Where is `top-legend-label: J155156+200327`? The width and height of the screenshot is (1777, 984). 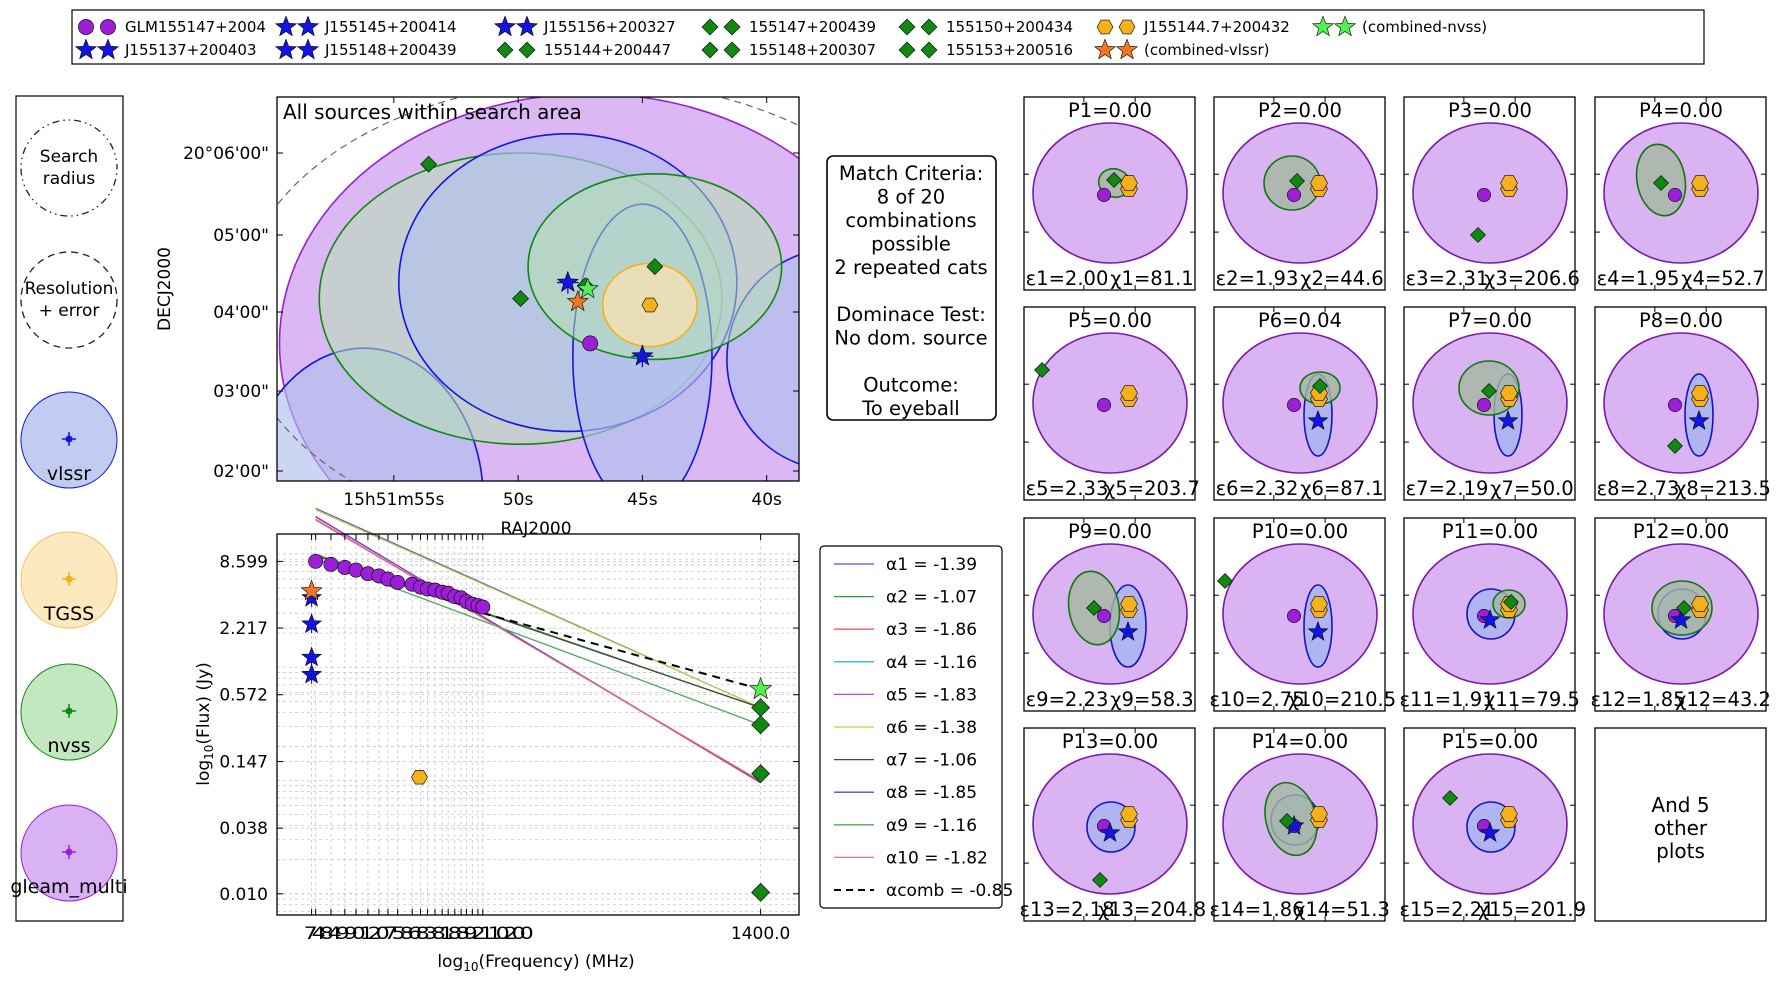 top-legend-label: J155156+200327 is located at coordinates (609, 27).